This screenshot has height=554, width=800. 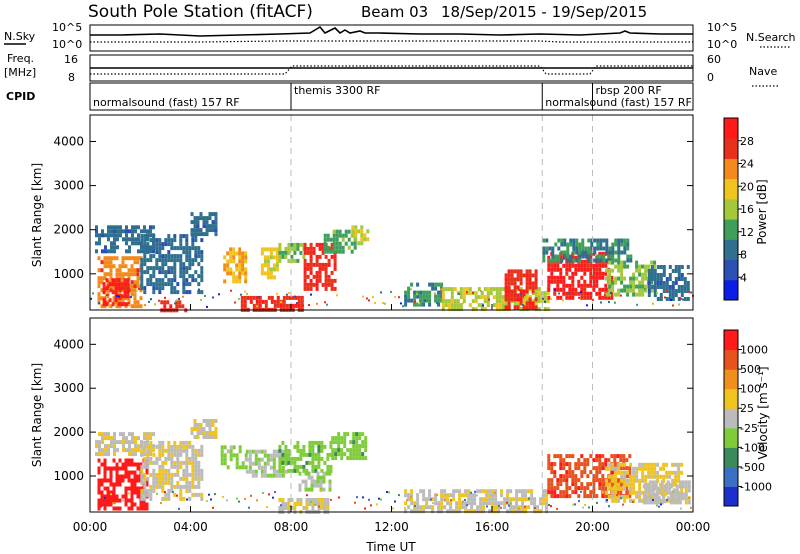 What do you see at coordinates (234, 457) in the screenshot?
I see `velocity-data-region` at bounding box center [234, 457].